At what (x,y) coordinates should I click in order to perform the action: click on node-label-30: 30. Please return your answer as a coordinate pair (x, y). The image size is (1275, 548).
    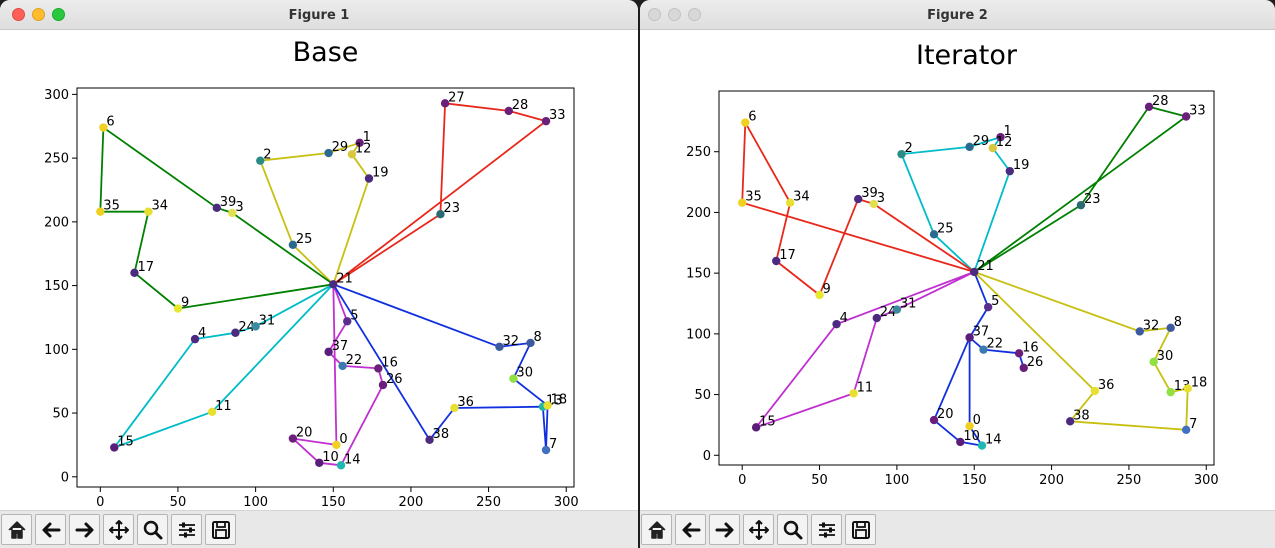
    Looking at the image, I should click on (524, 373).